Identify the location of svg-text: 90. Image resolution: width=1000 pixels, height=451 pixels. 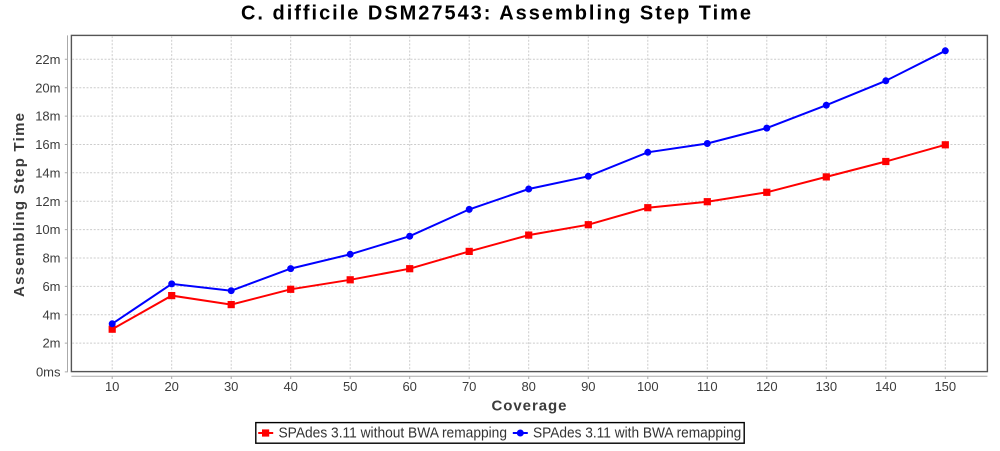
(588, 386).